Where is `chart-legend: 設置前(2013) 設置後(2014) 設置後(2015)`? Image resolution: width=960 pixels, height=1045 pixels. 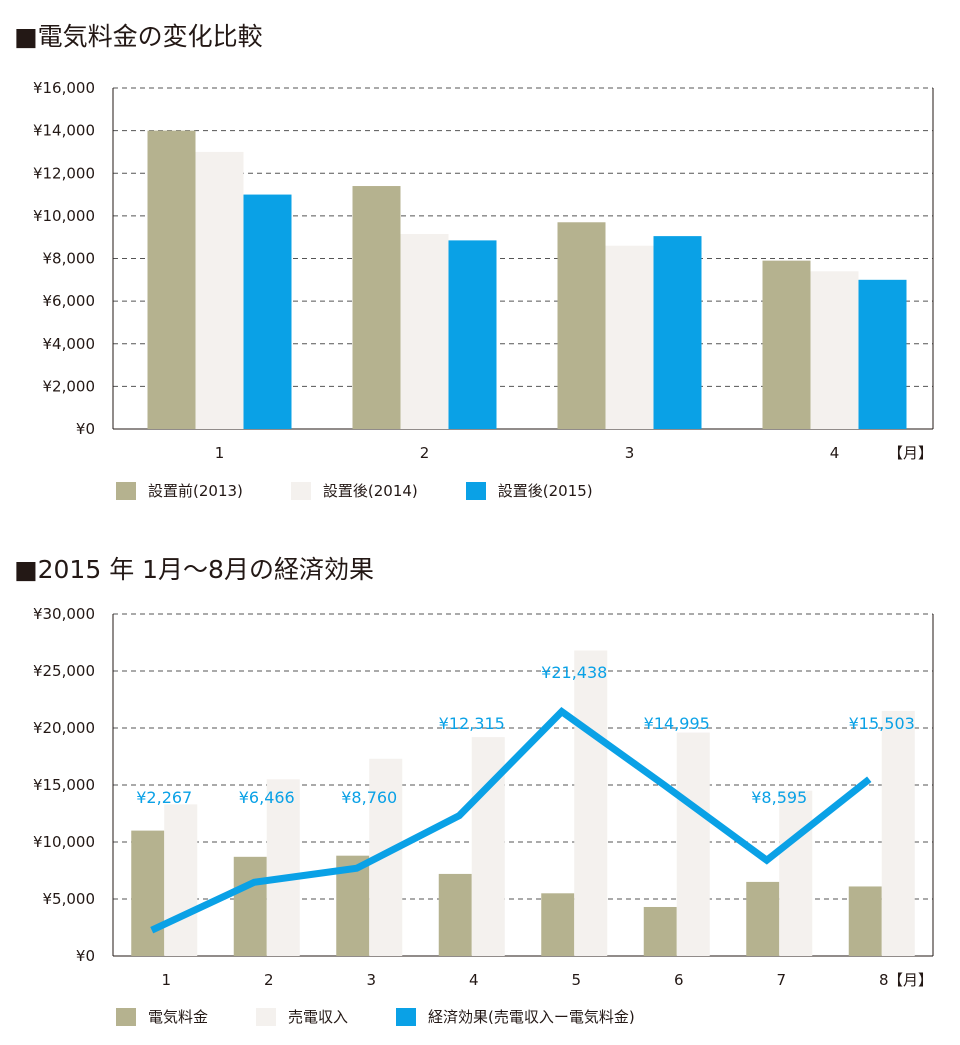
chart-legend: 設置前(2013) 設置後(2014) 設置後(2015) is located at coordinates (378, 490).